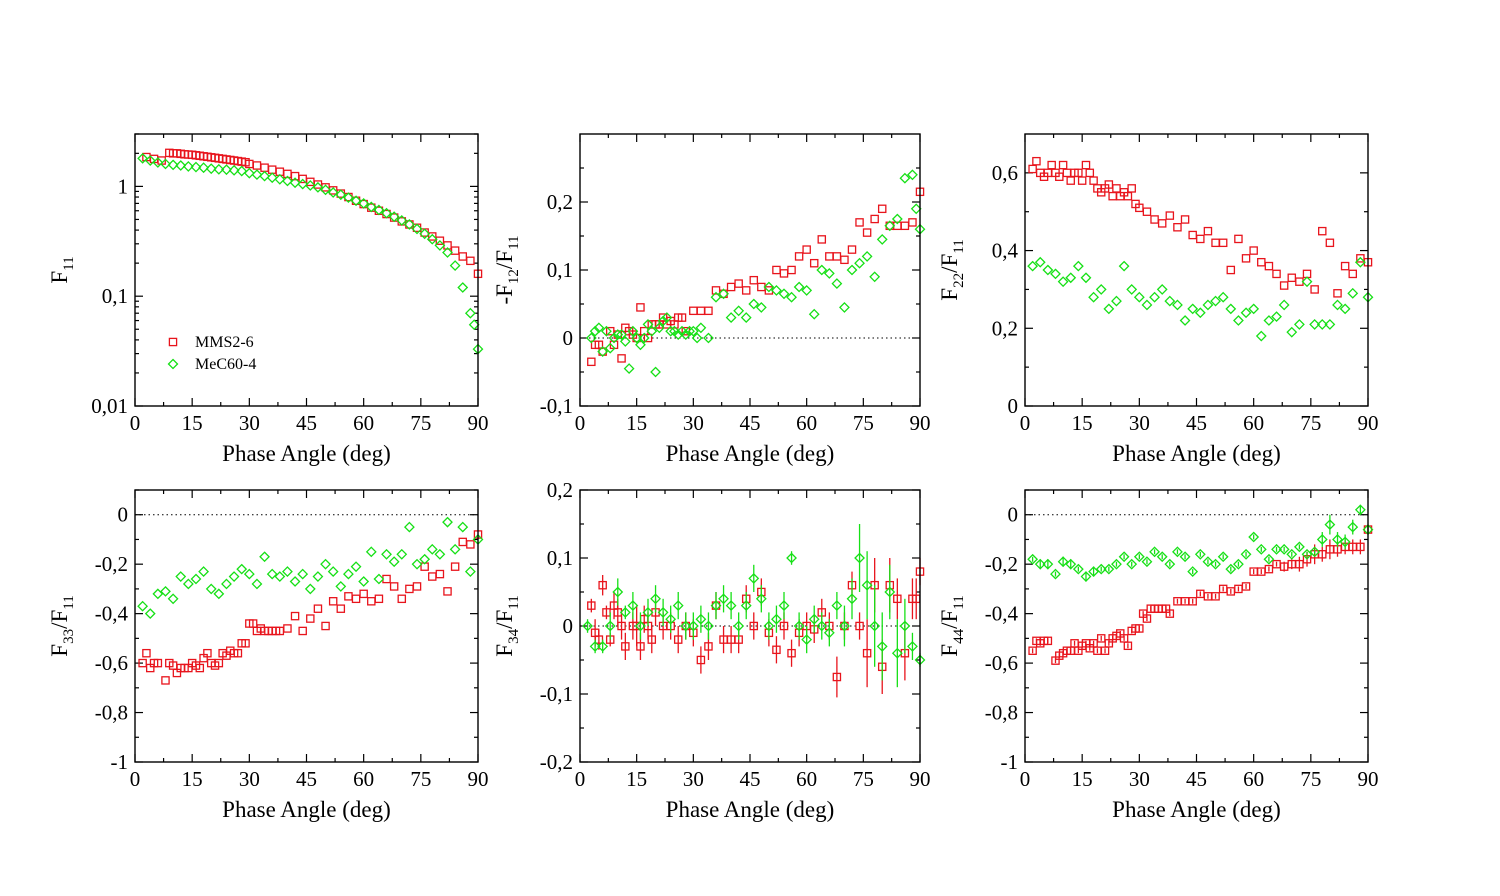  I want to click on y-tick-label: -0,8, so click(111, 713).